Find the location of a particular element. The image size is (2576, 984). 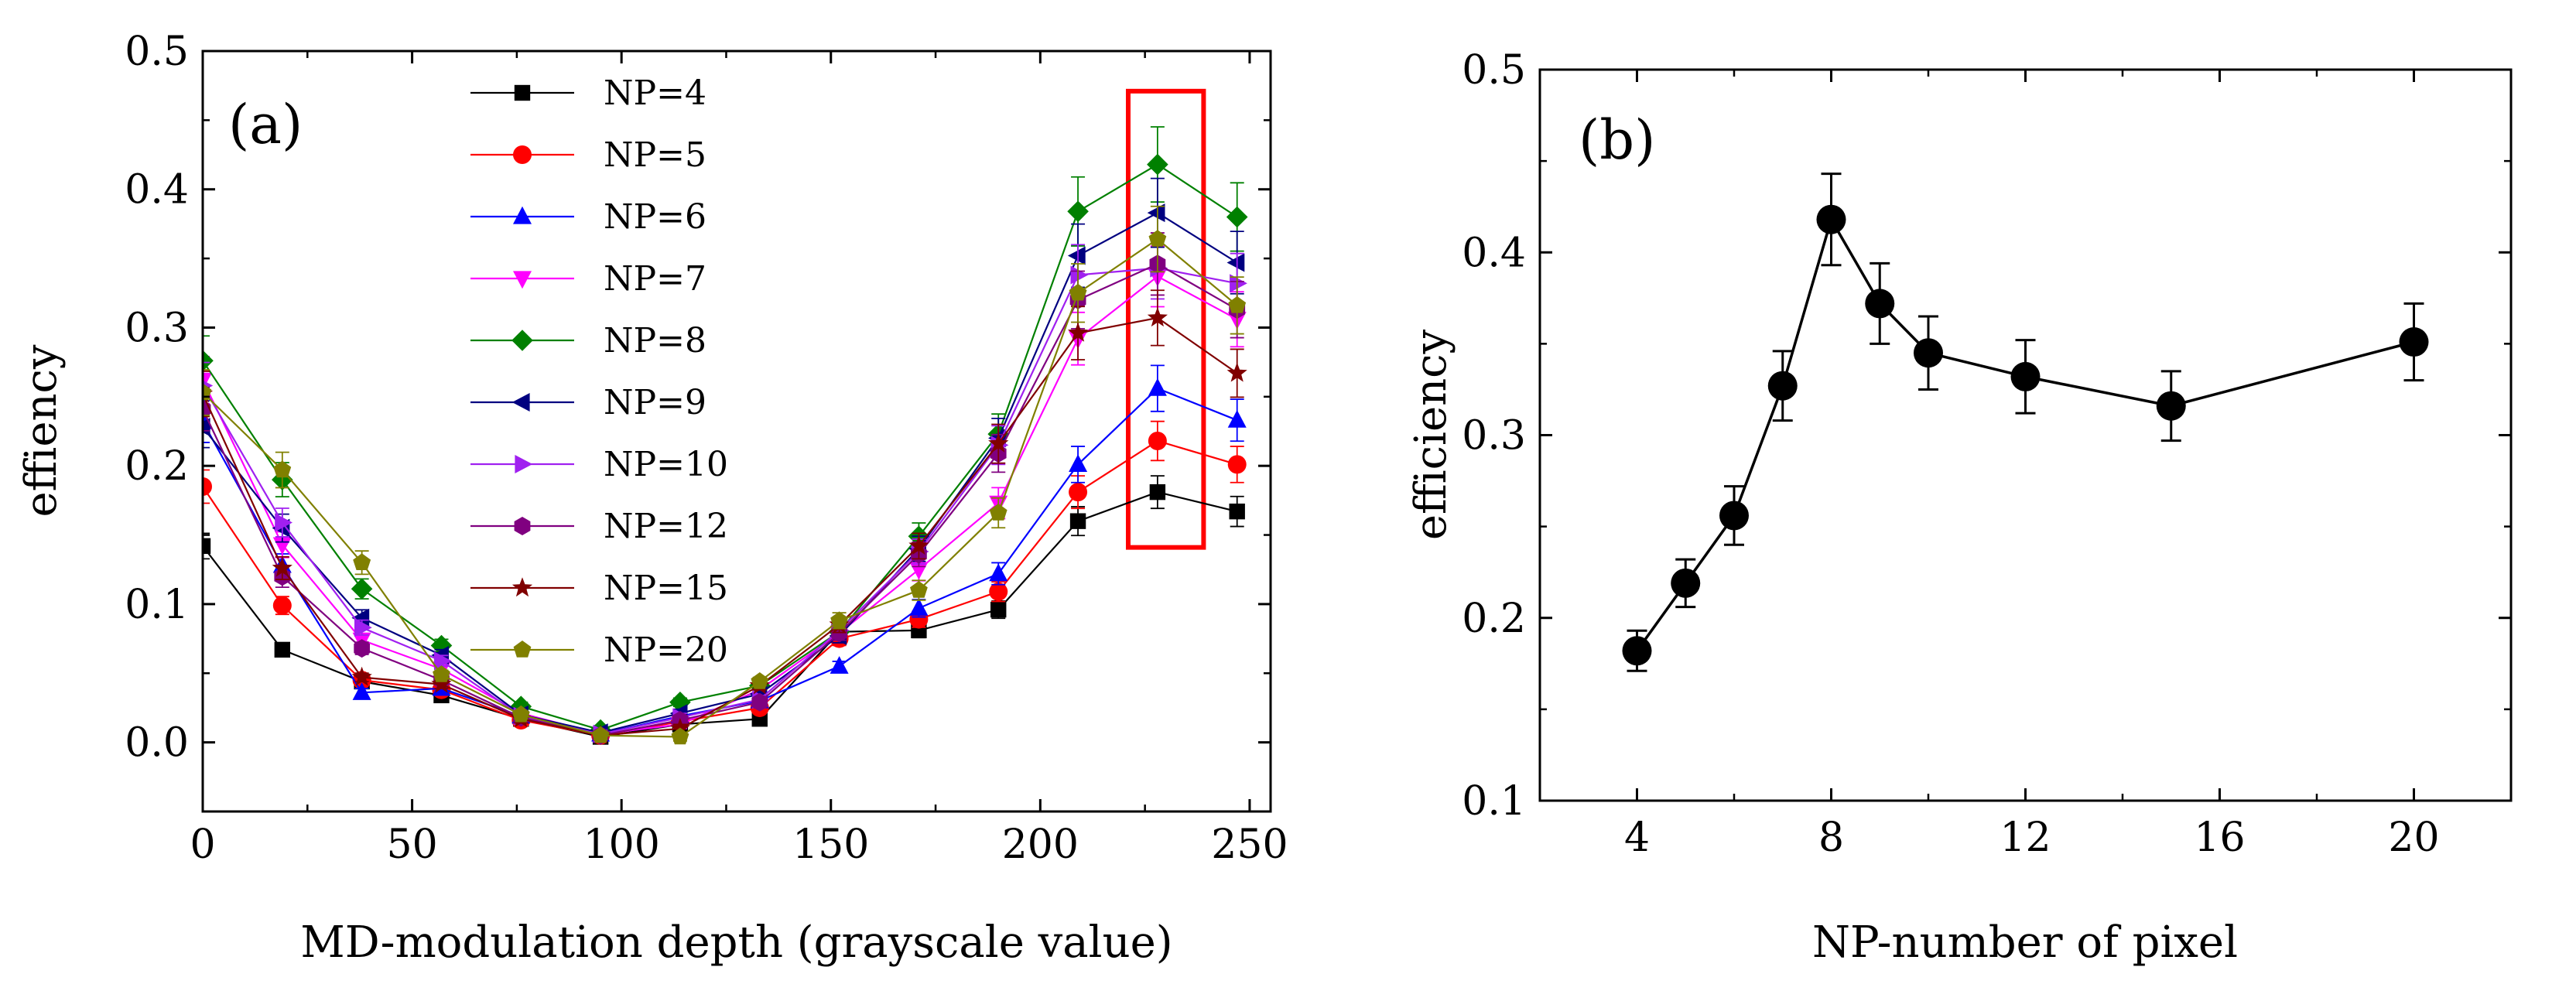

legend-label: NP=8 is located at coordinates (655, 341).